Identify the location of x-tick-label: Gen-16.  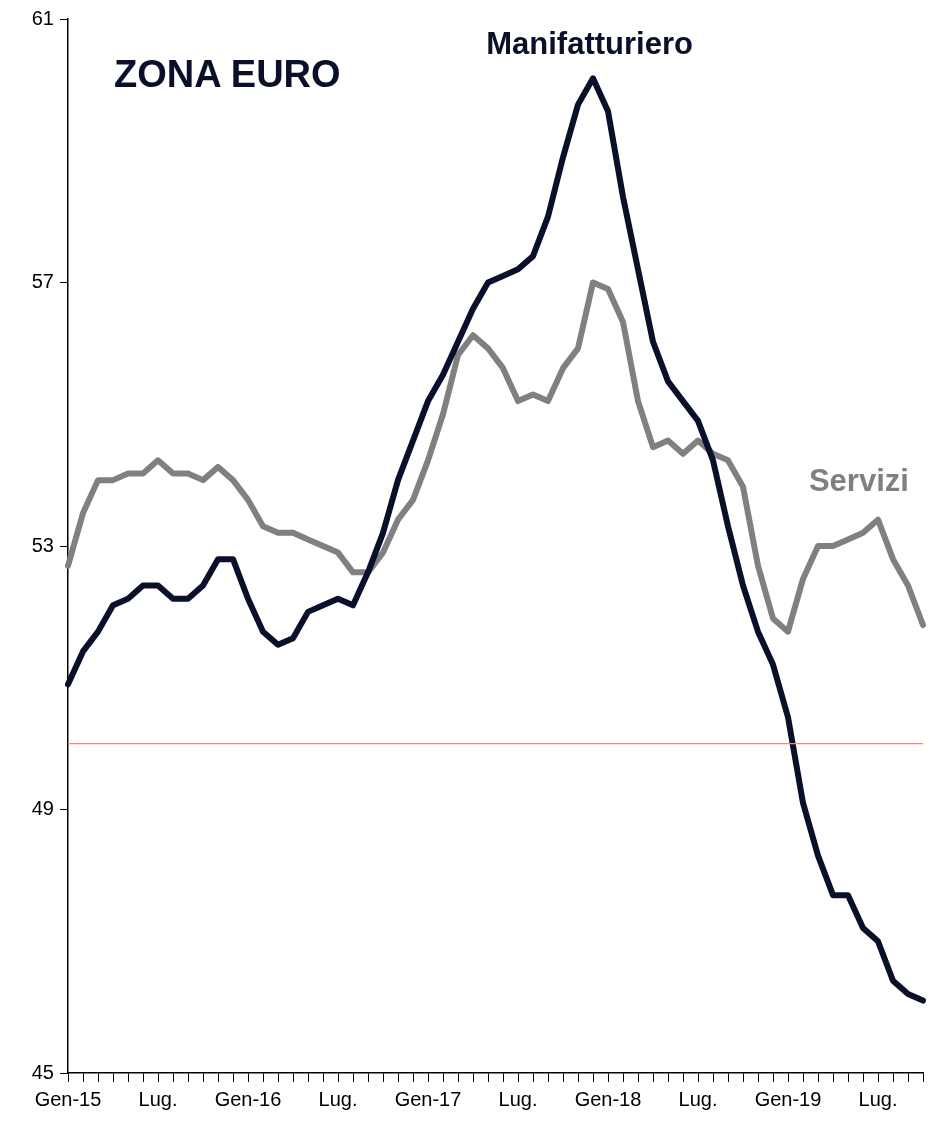
(248, 1098).